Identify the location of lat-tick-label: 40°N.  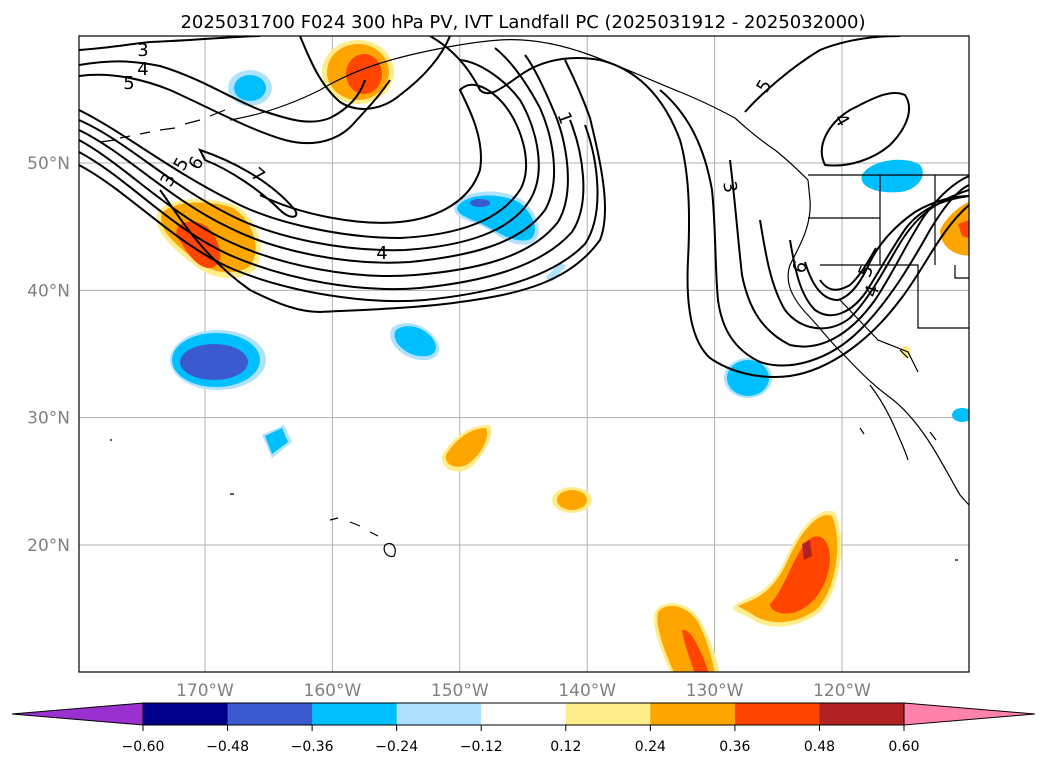
(48, 291).